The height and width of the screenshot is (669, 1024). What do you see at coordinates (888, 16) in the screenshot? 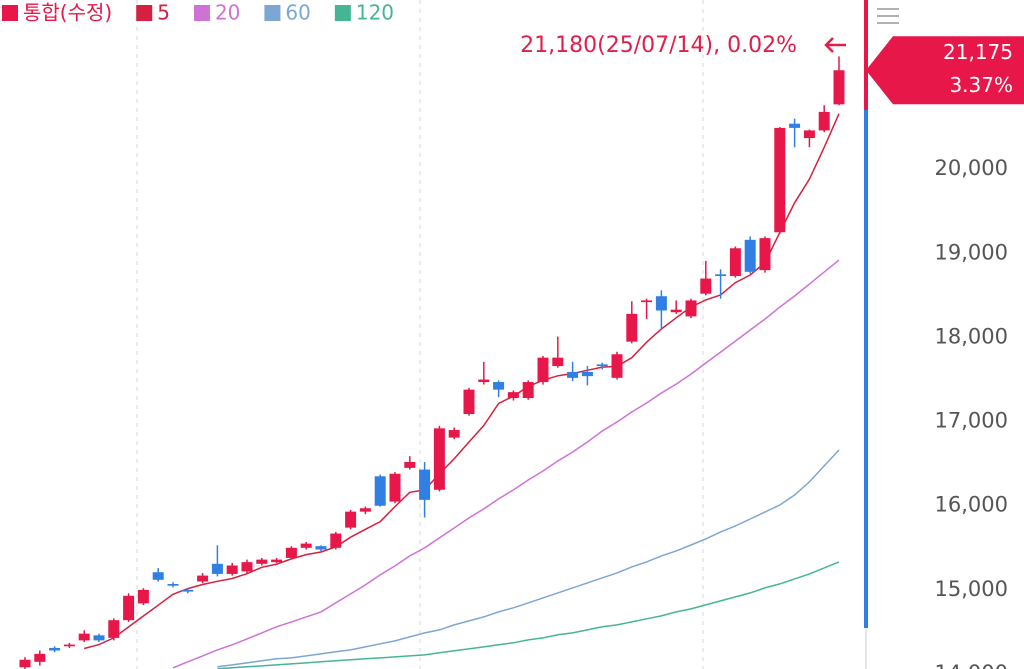
I see `menu-icon` at bounding box center [888, 16].